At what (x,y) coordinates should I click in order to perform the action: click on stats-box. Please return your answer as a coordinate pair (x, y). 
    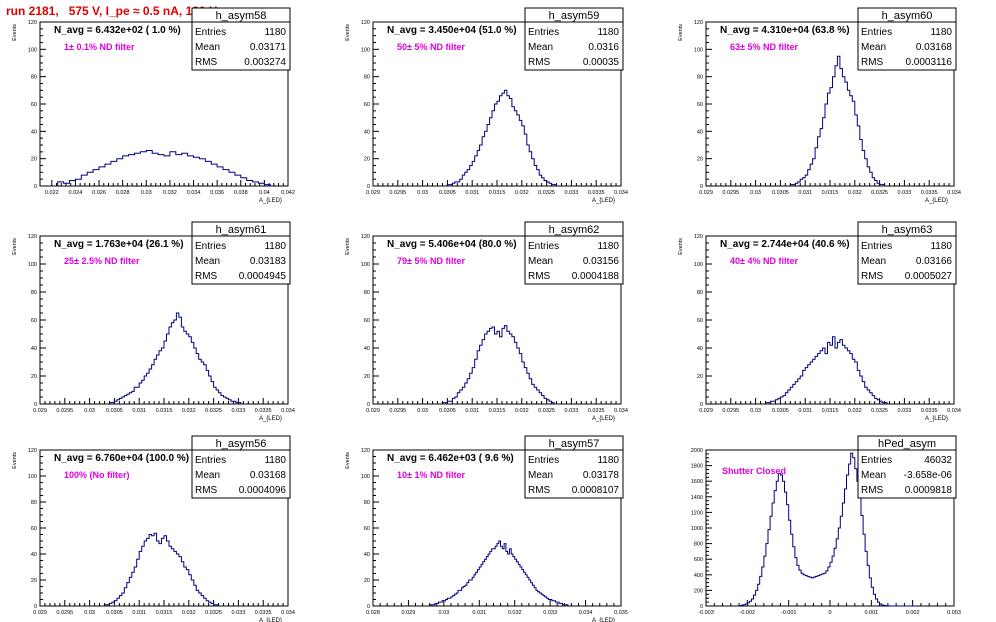
    Looking at the image, I should click on (907, 260).